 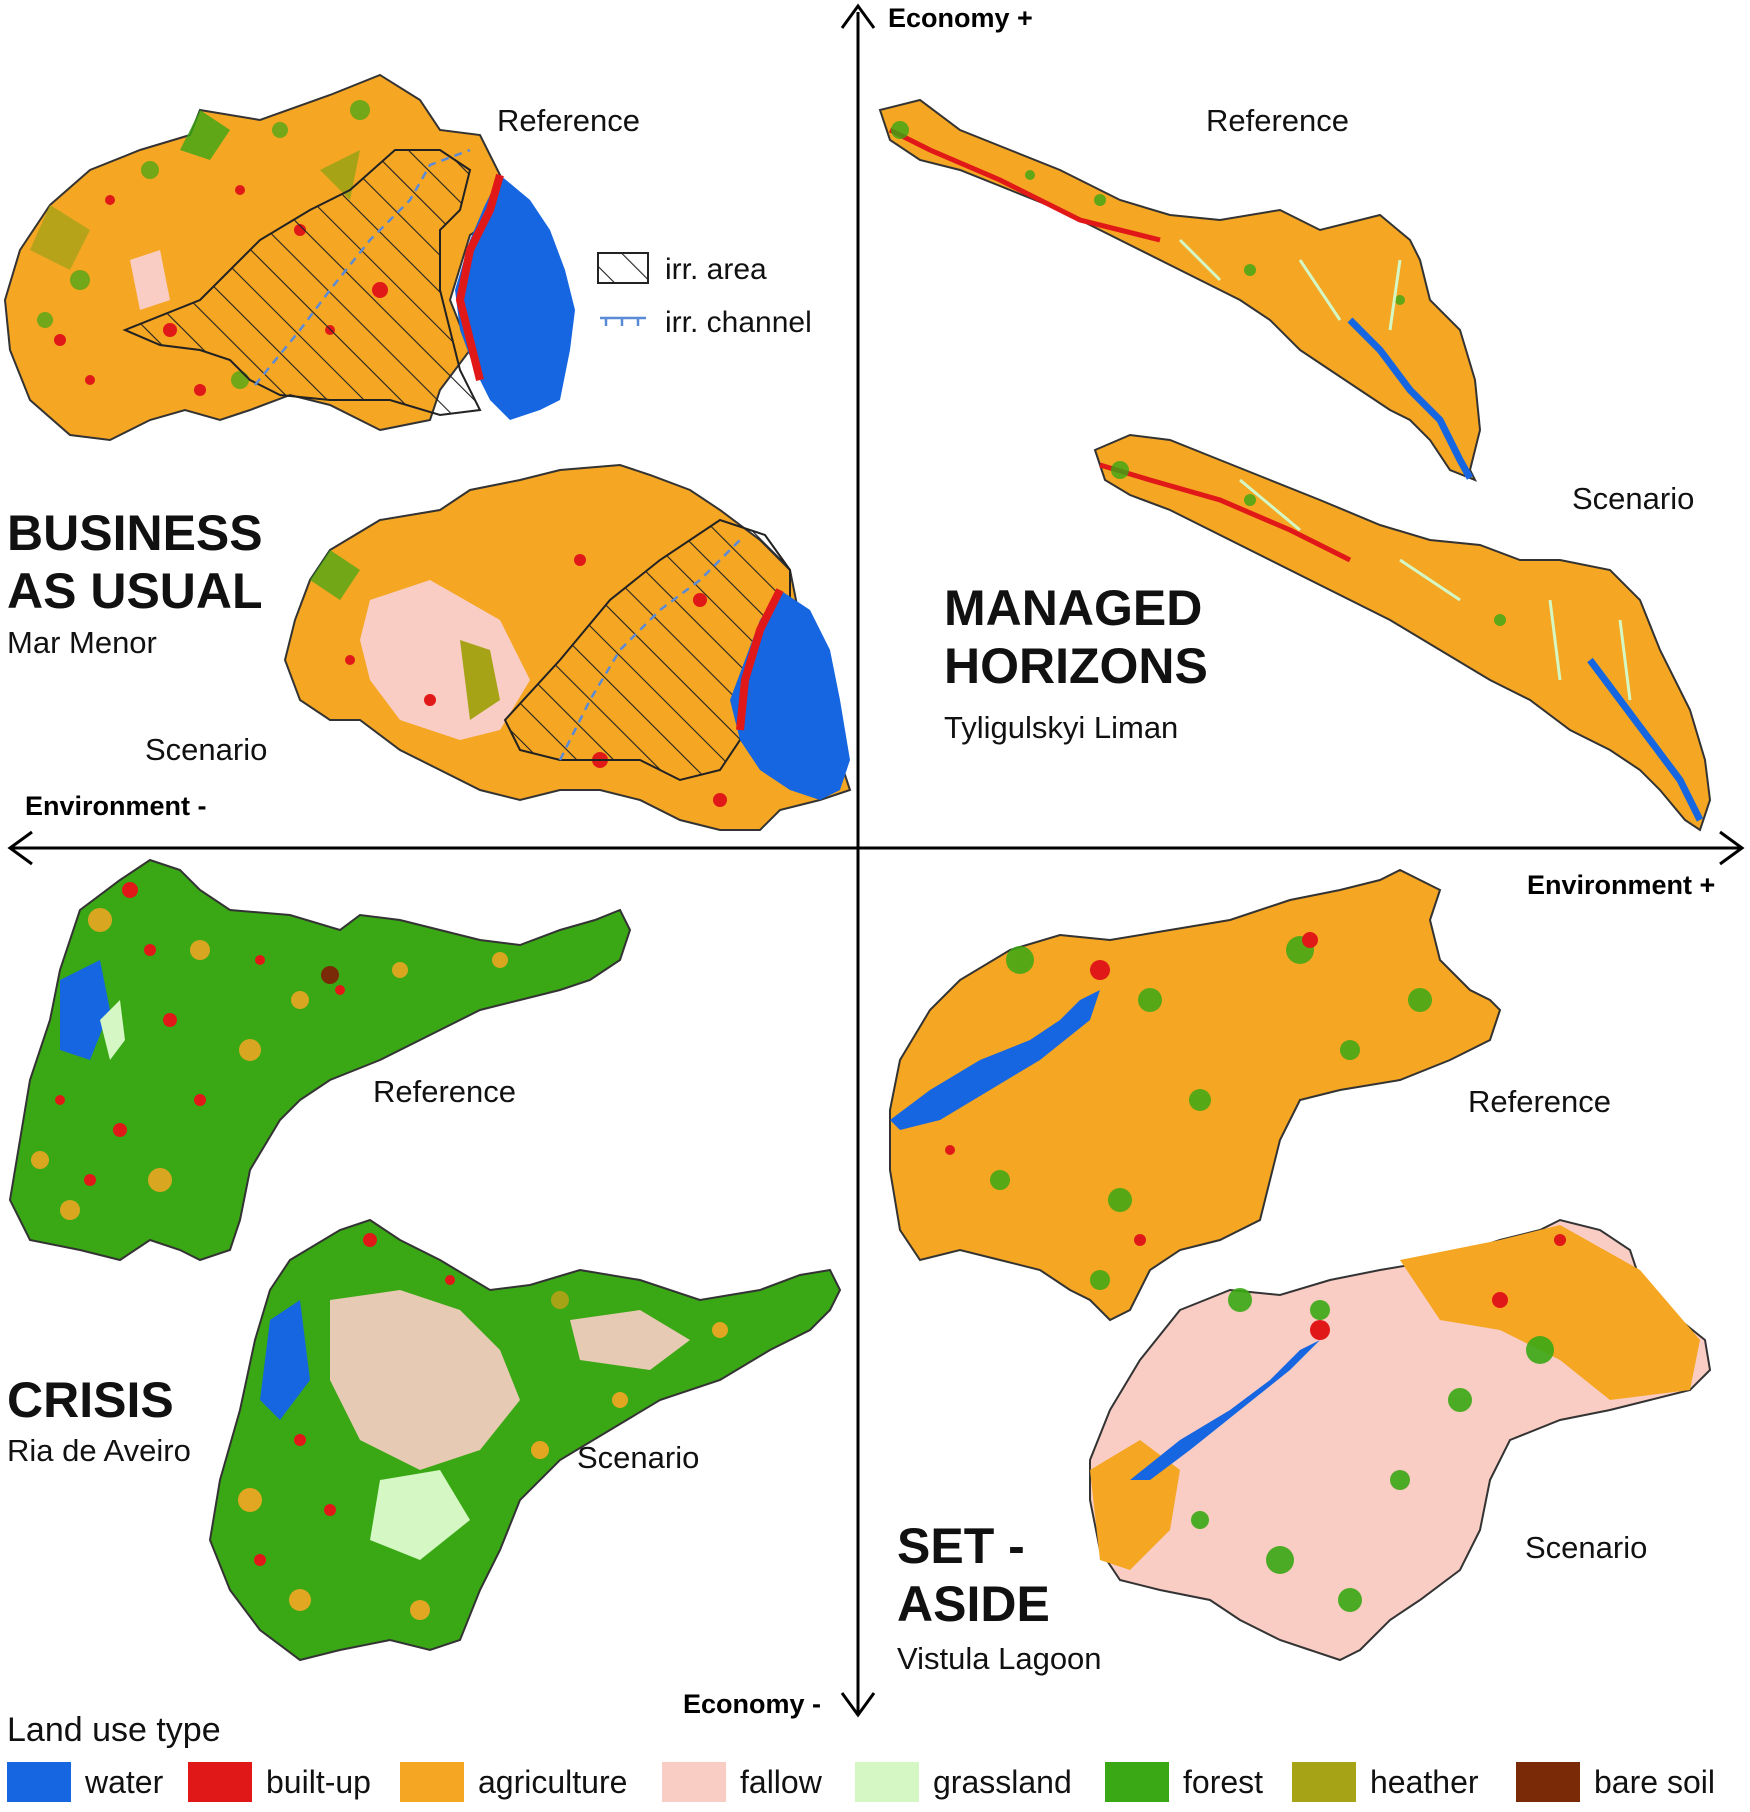 I want to click on legend-item-water: water, so click(x=85, y=1782).